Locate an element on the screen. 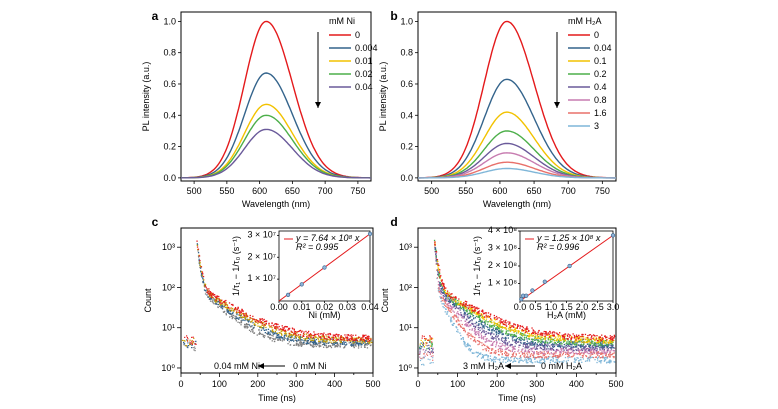 The image size is (778, 409). x-axis-label: Time (ns) is located at coordinates (517, 398).